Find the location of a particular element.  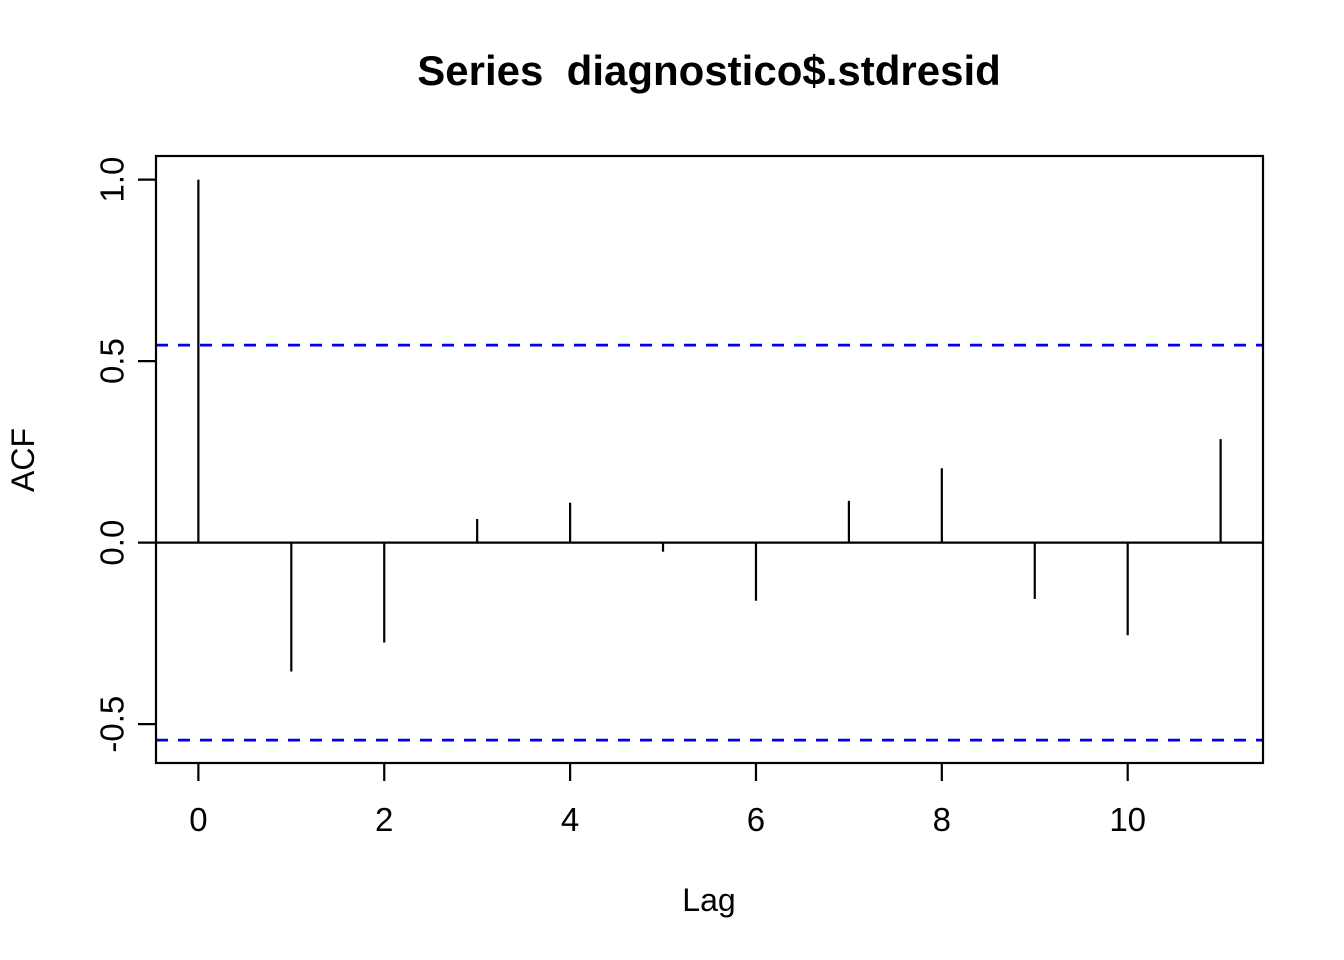

y-axis-label: ACF is located at coordinates (23, 460).